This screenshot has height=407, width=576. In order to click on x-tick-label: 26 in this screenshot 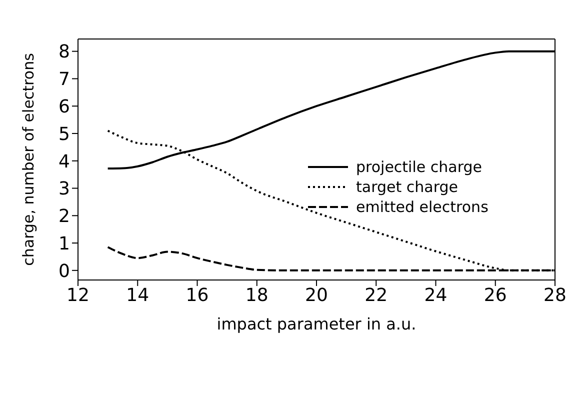, I will do `click(495, 295)`.